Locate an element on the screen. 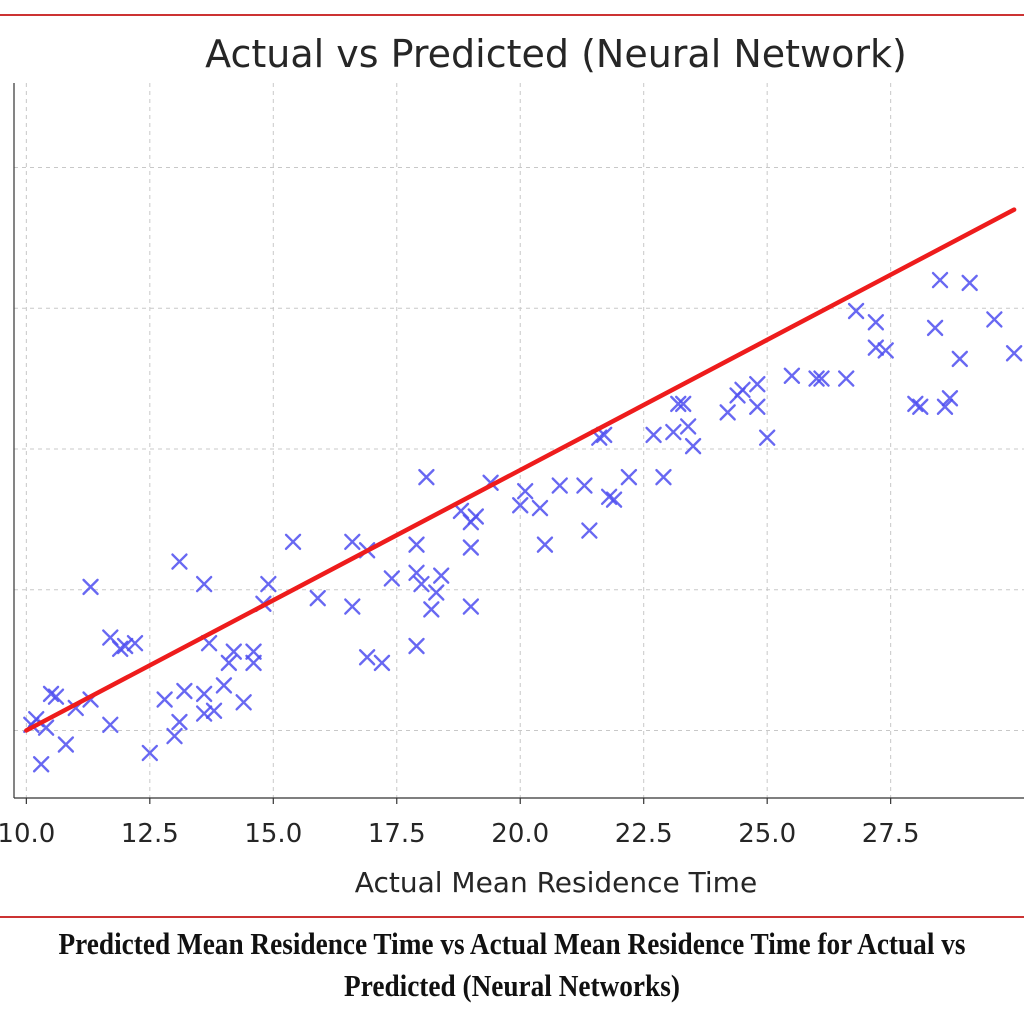  bottom-red-rule is located at coordinates (512, 917).